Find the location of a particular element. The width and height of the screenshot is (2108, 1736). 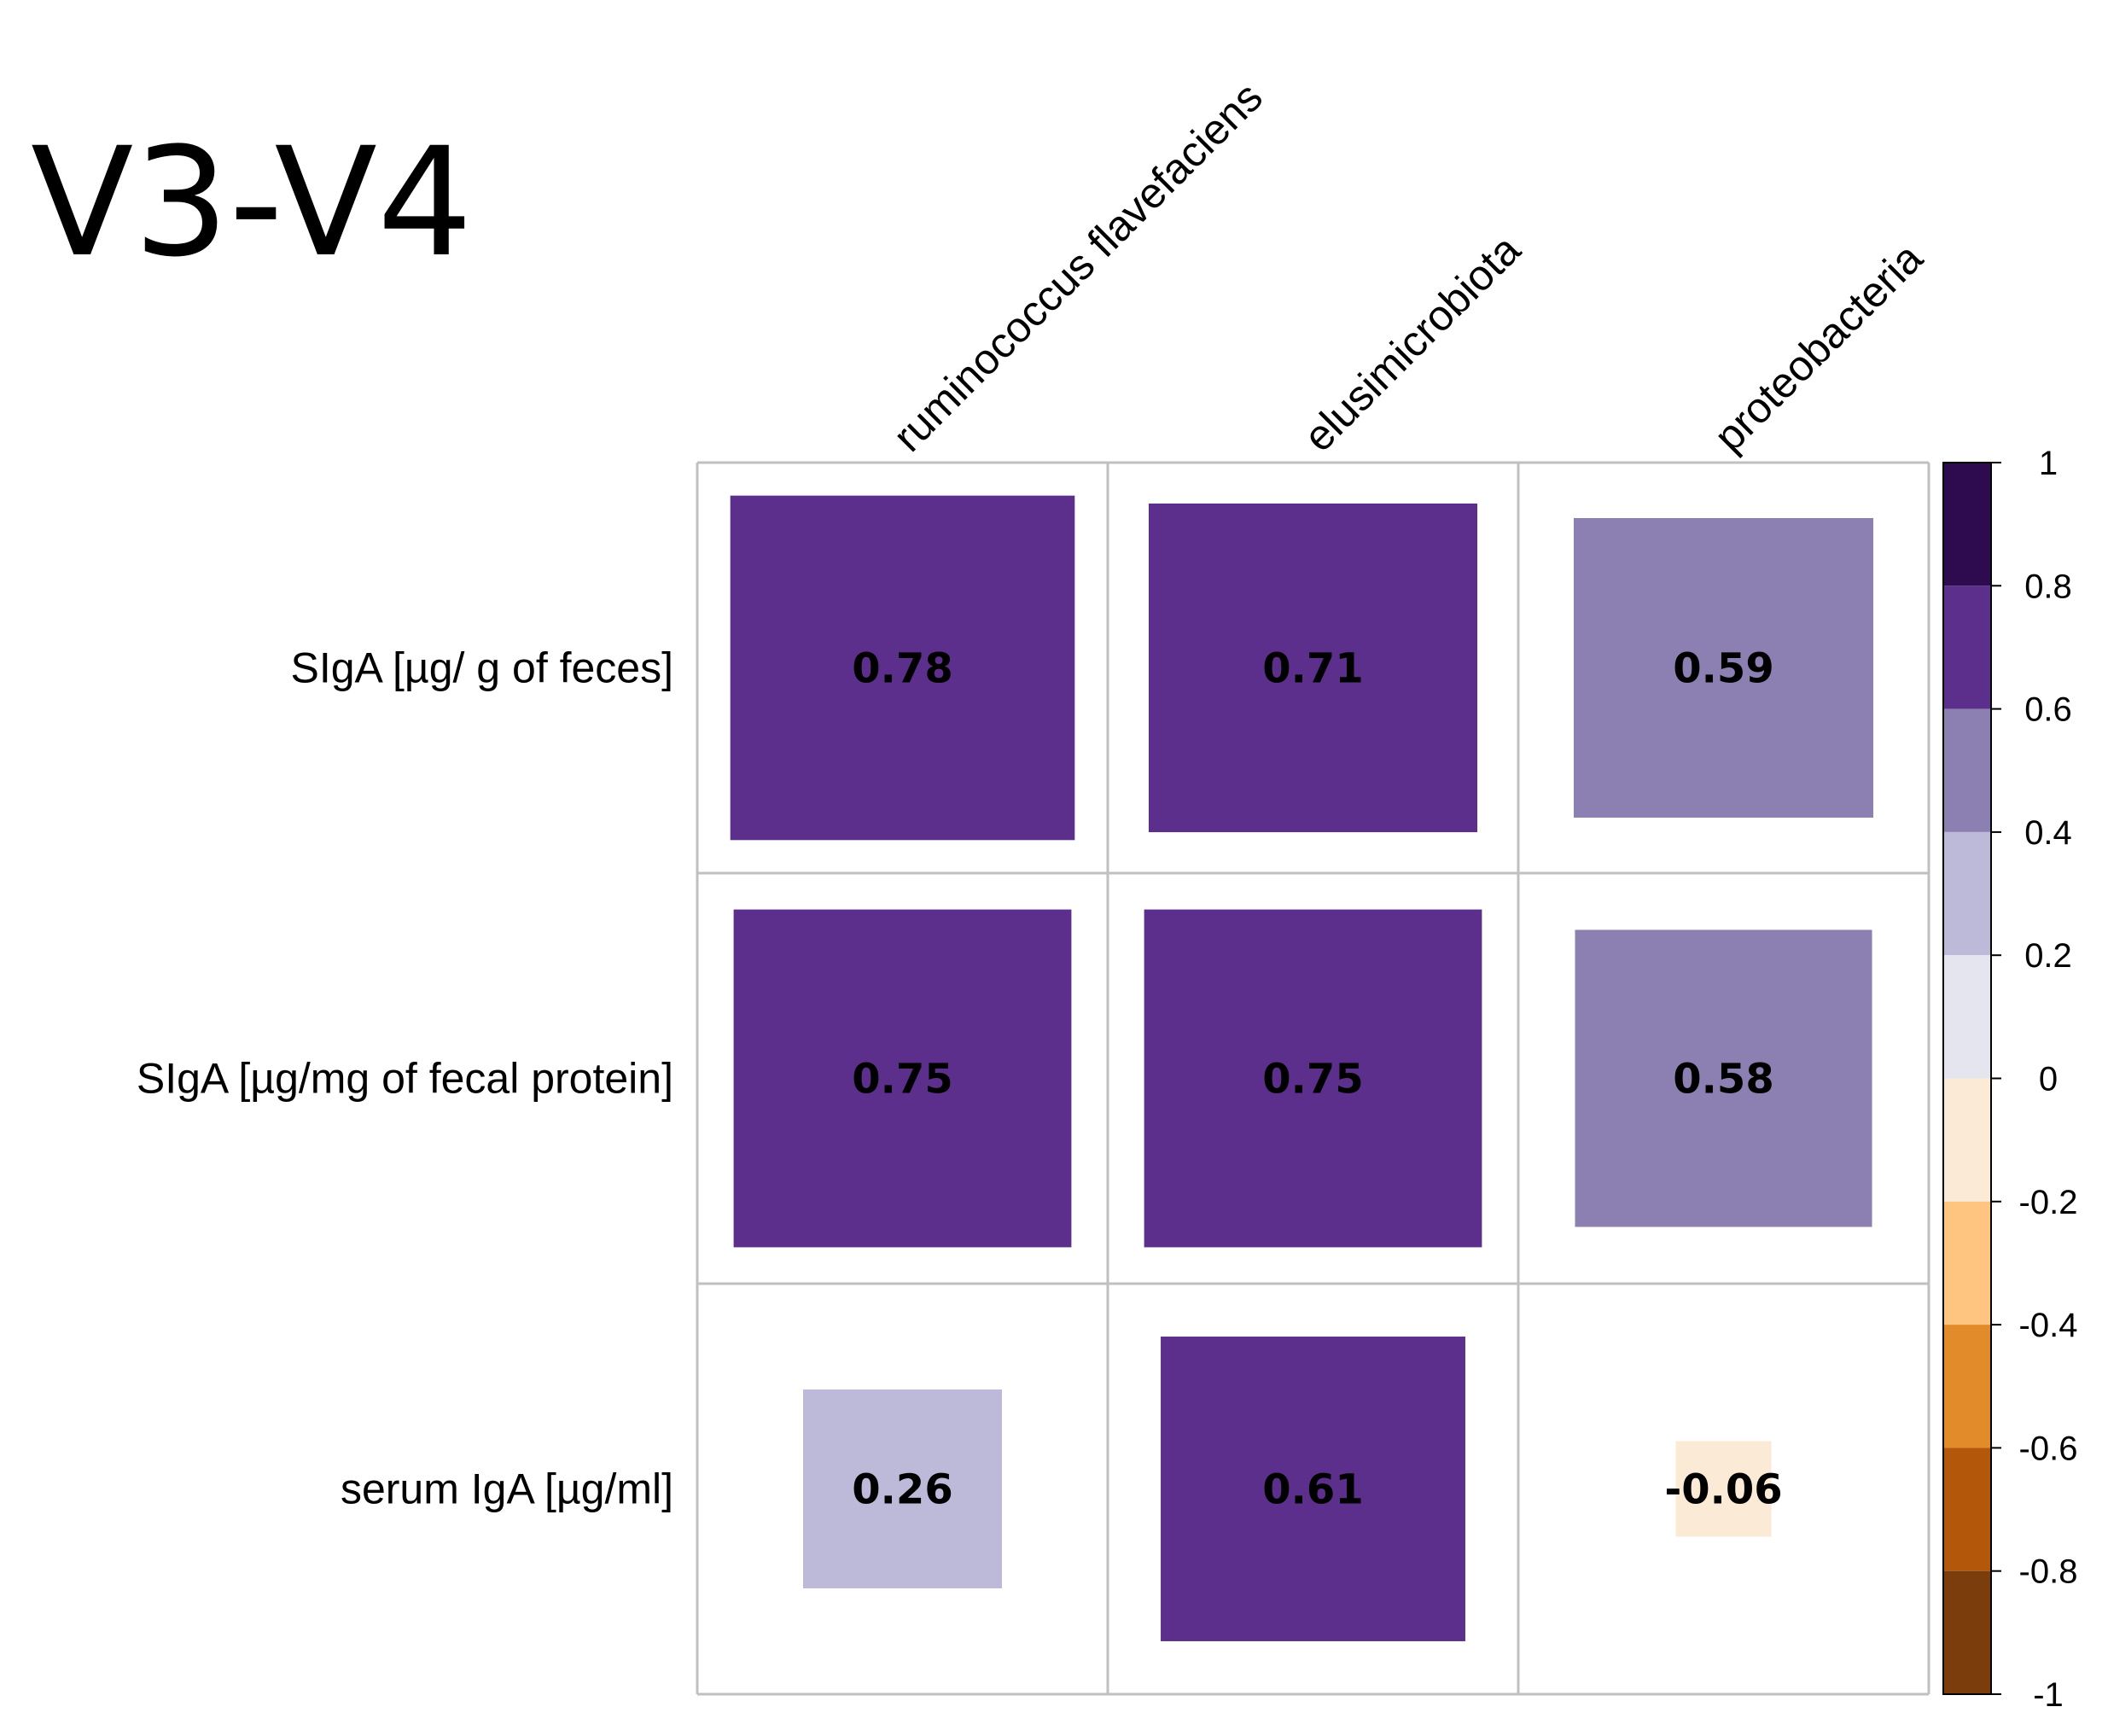

row-label-siga-g-mg-of-fecal-protein: SIgA [µg/mg of fecal protein] is located at coordinates (405, 1079).